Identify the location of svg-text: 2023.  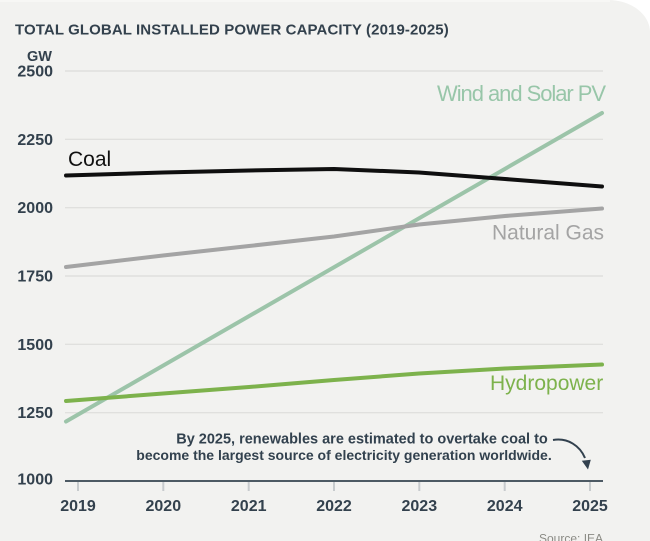
(420, 506).